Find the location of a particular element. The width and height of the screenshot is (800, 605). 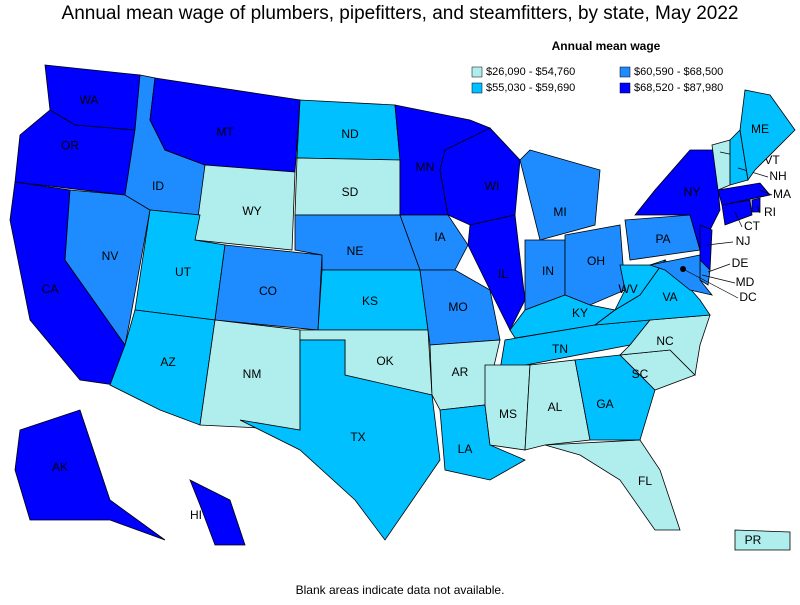

state-label: NY is located at coordinates (692, 192).